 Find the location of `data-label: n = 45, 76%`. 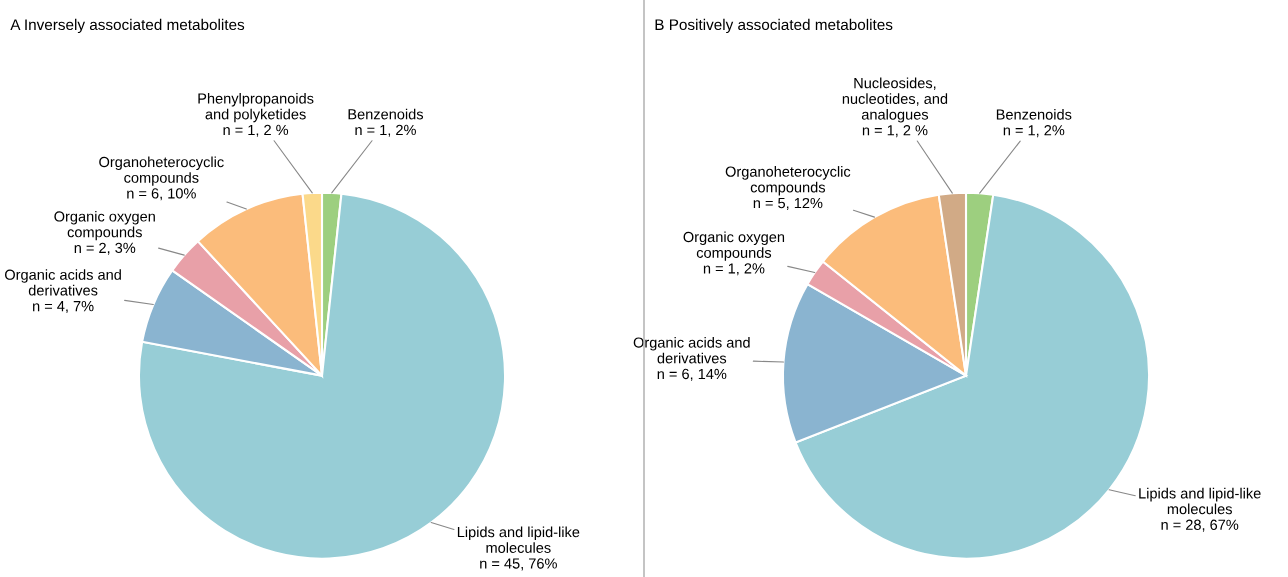

data-label: n = 45, 76% is located at coordinates (518, 564).